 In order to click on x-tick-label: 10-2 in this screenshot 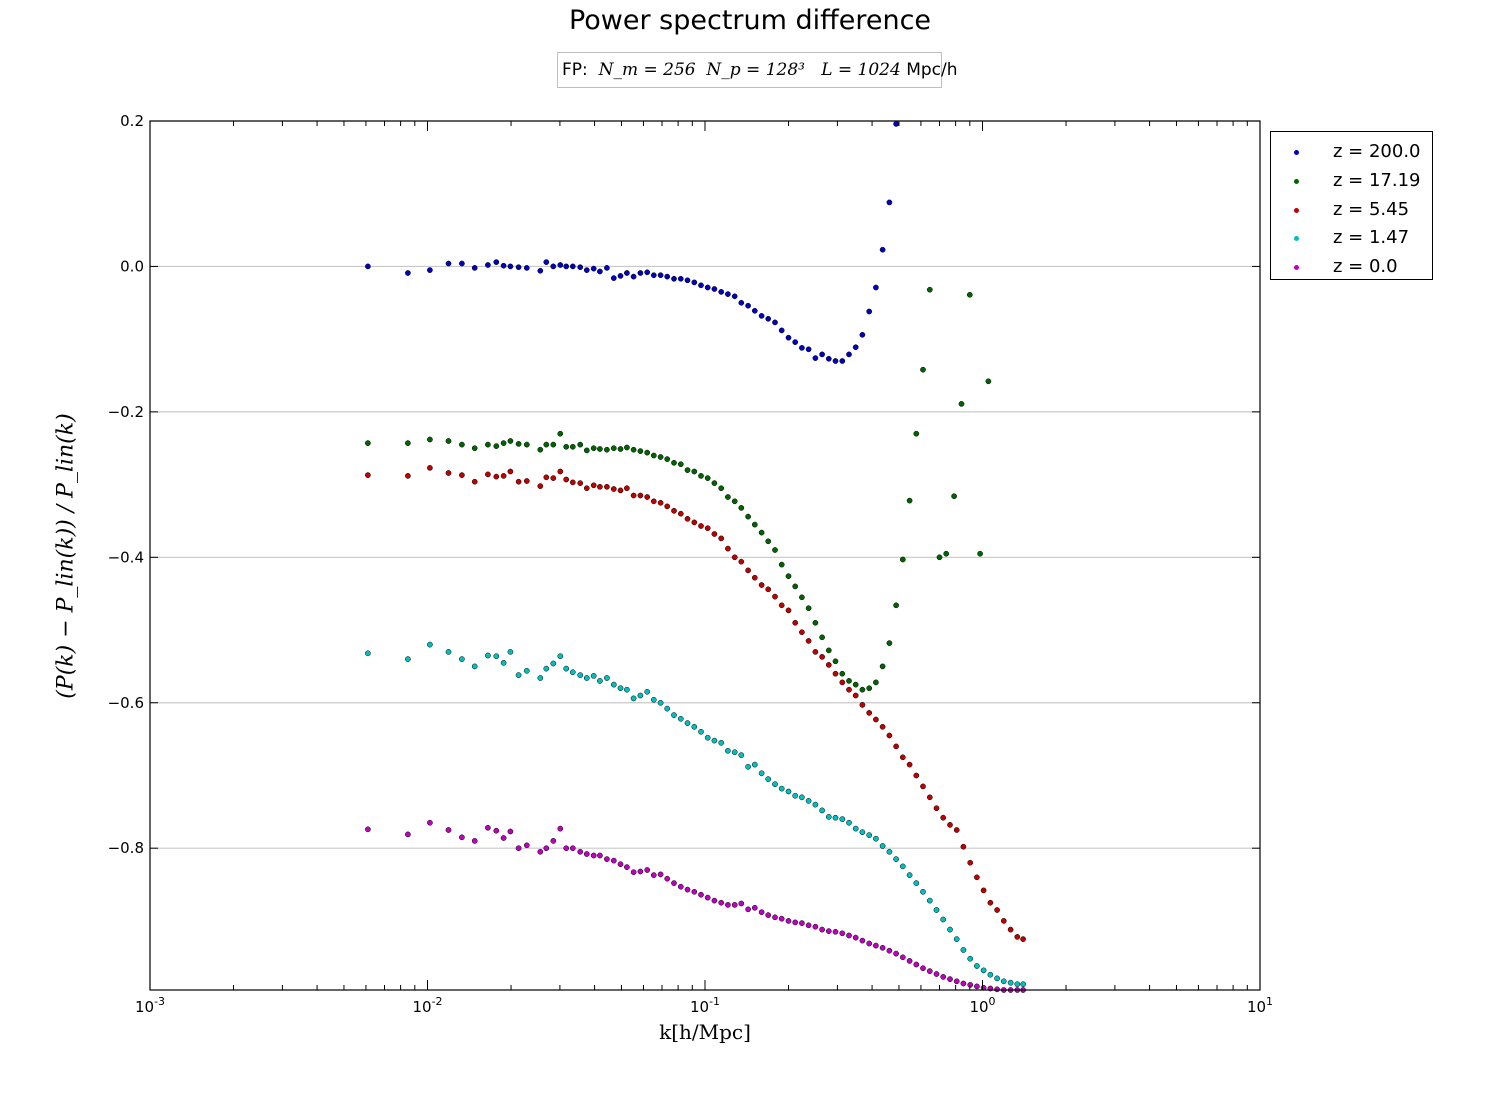, I will do `click(427, 1005)`.